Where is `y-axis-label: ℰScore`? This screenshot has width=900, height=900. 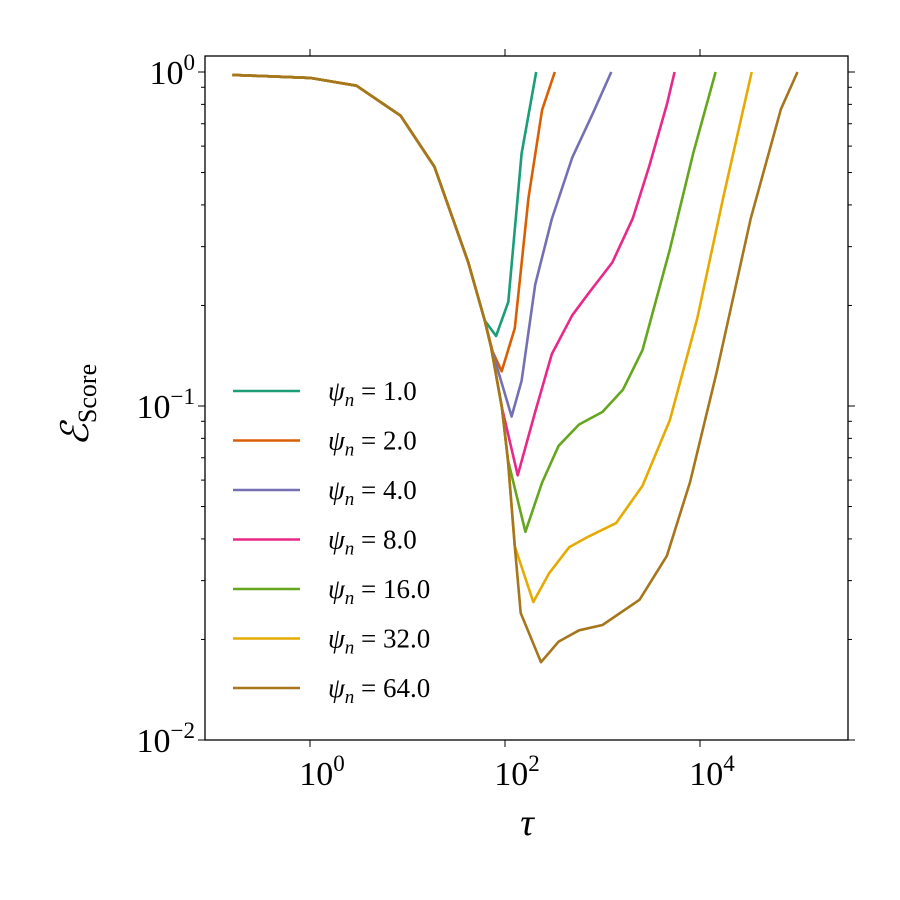
y-axis-label: ℰScore is located at coordinates (78, 405).